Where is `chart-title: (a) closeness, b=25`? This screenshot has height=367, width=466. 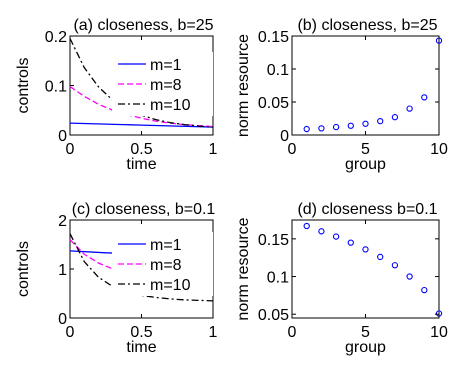 chart-title: (a) closeness, b=25 is located at coordinates (143, 25).